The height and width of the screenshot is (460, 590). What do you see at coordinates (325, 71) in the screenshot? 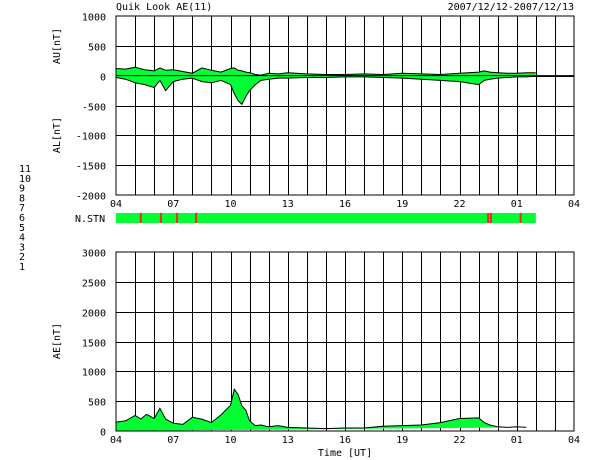
I see `au-series-line` at bounding box center [325, 71].